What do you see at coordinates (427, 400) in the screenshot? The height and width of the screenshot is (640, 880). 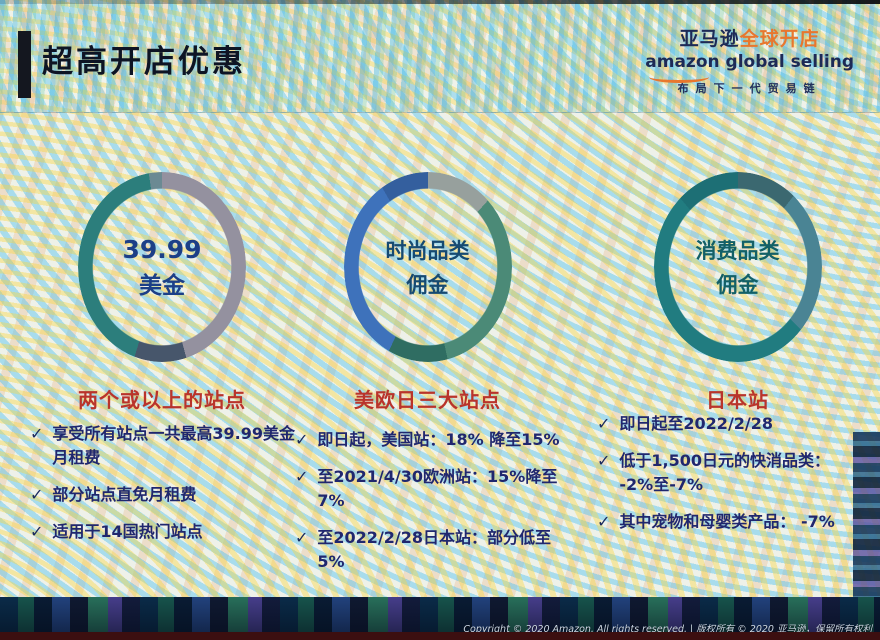 I see `column-caption: 美欧日三大站点` at bounding box center [427, 400].